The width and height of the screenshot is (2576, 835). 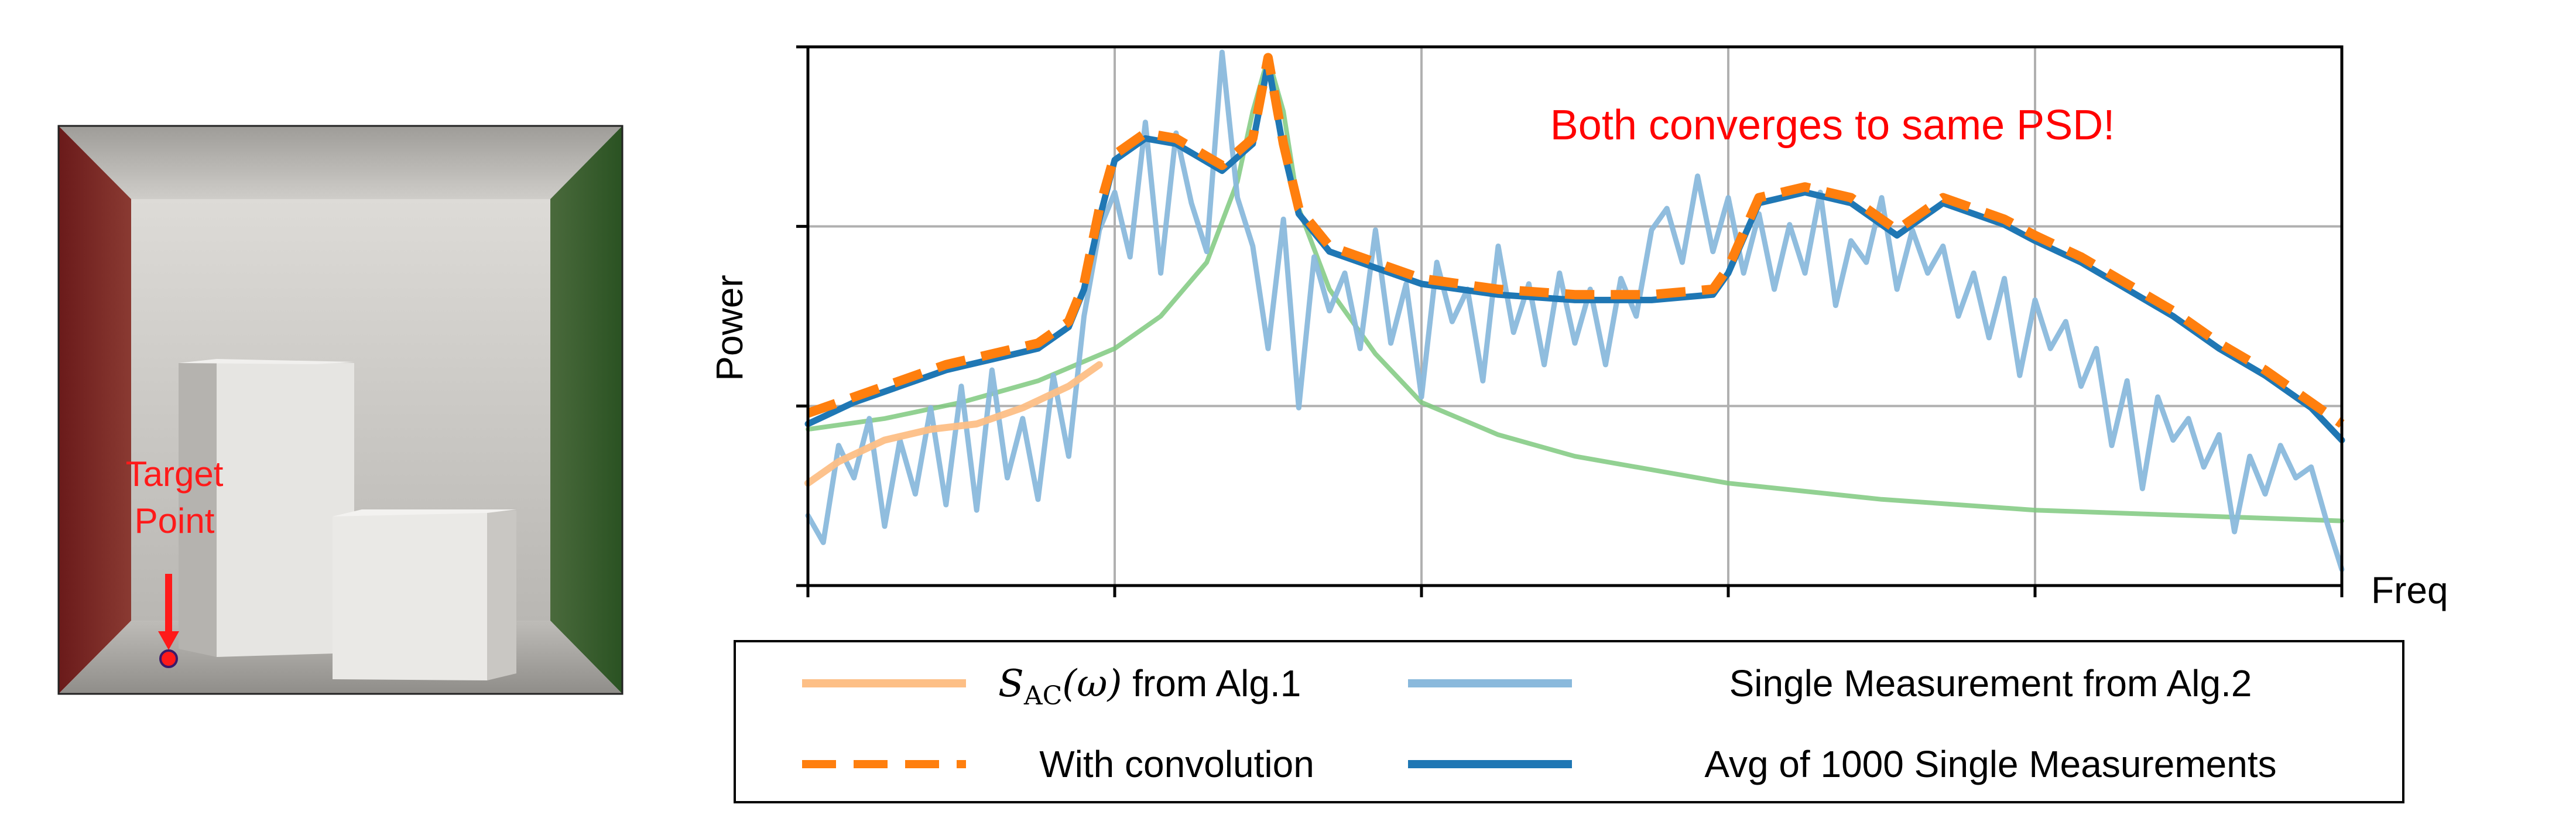 What do you see at coordinates (1011, 684) in the screenshot?
I see `legend-sac-symbol: S` at bounding box center [1011, 684].